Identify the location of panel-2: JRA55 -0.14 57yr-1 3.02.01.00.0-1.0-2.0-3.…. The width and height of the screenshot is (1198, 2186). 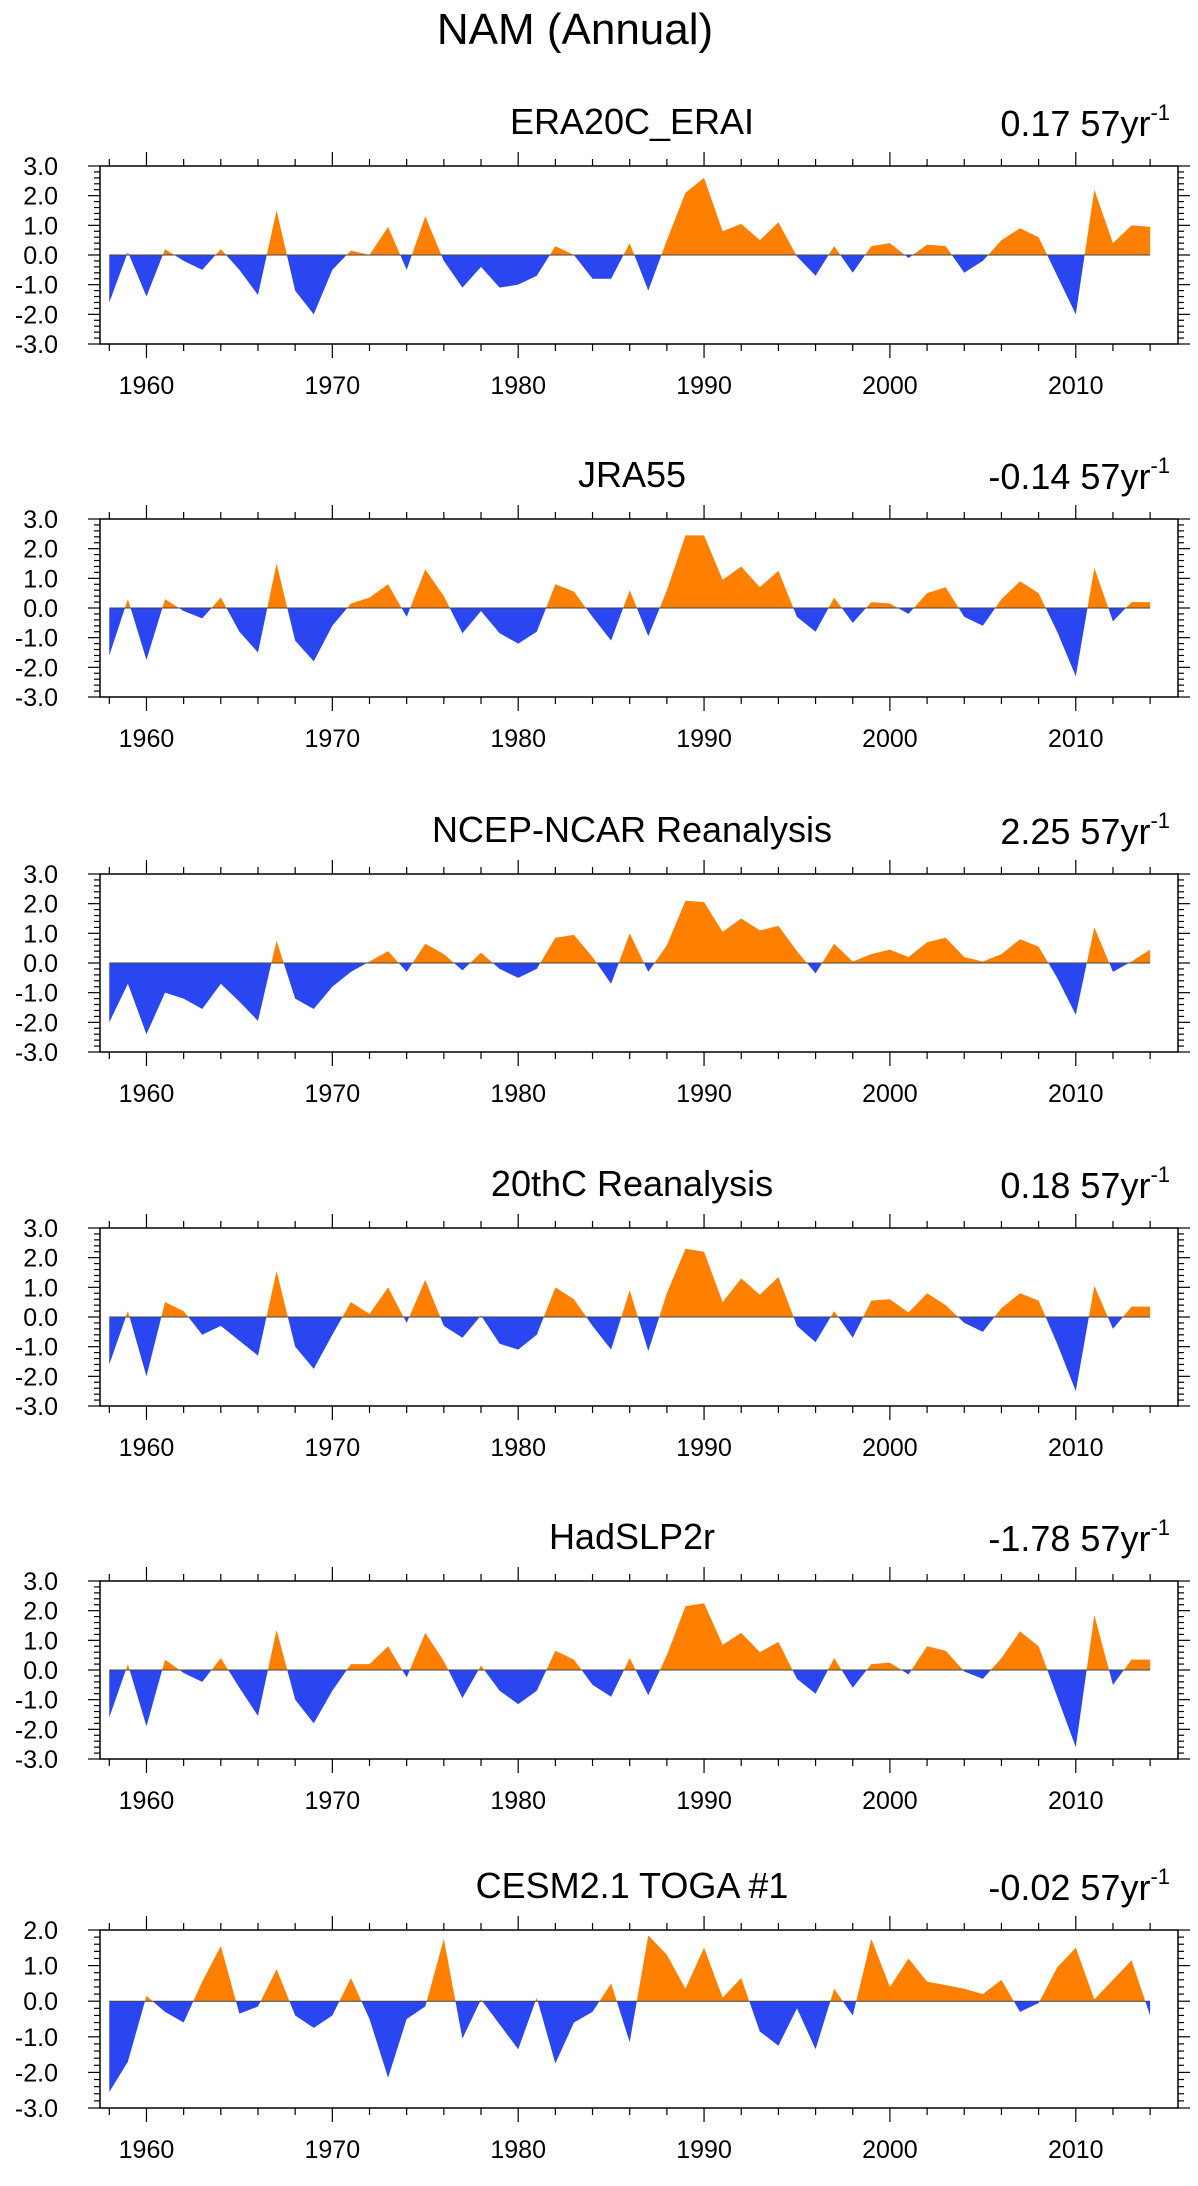
(602, 603).